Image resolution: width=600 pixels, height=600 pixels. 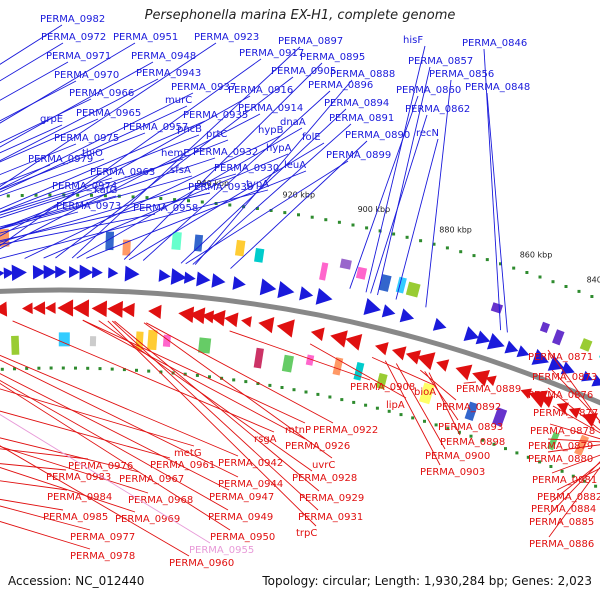 I want to click on forward-gene-label: PERMA_0846, so click(x=494, y=43).